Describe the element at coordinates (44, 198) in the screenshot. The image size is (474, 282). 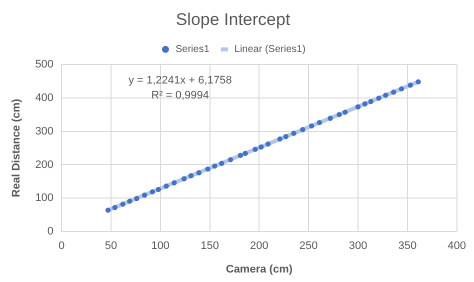
I see `y-tick-label: 100` at that location.